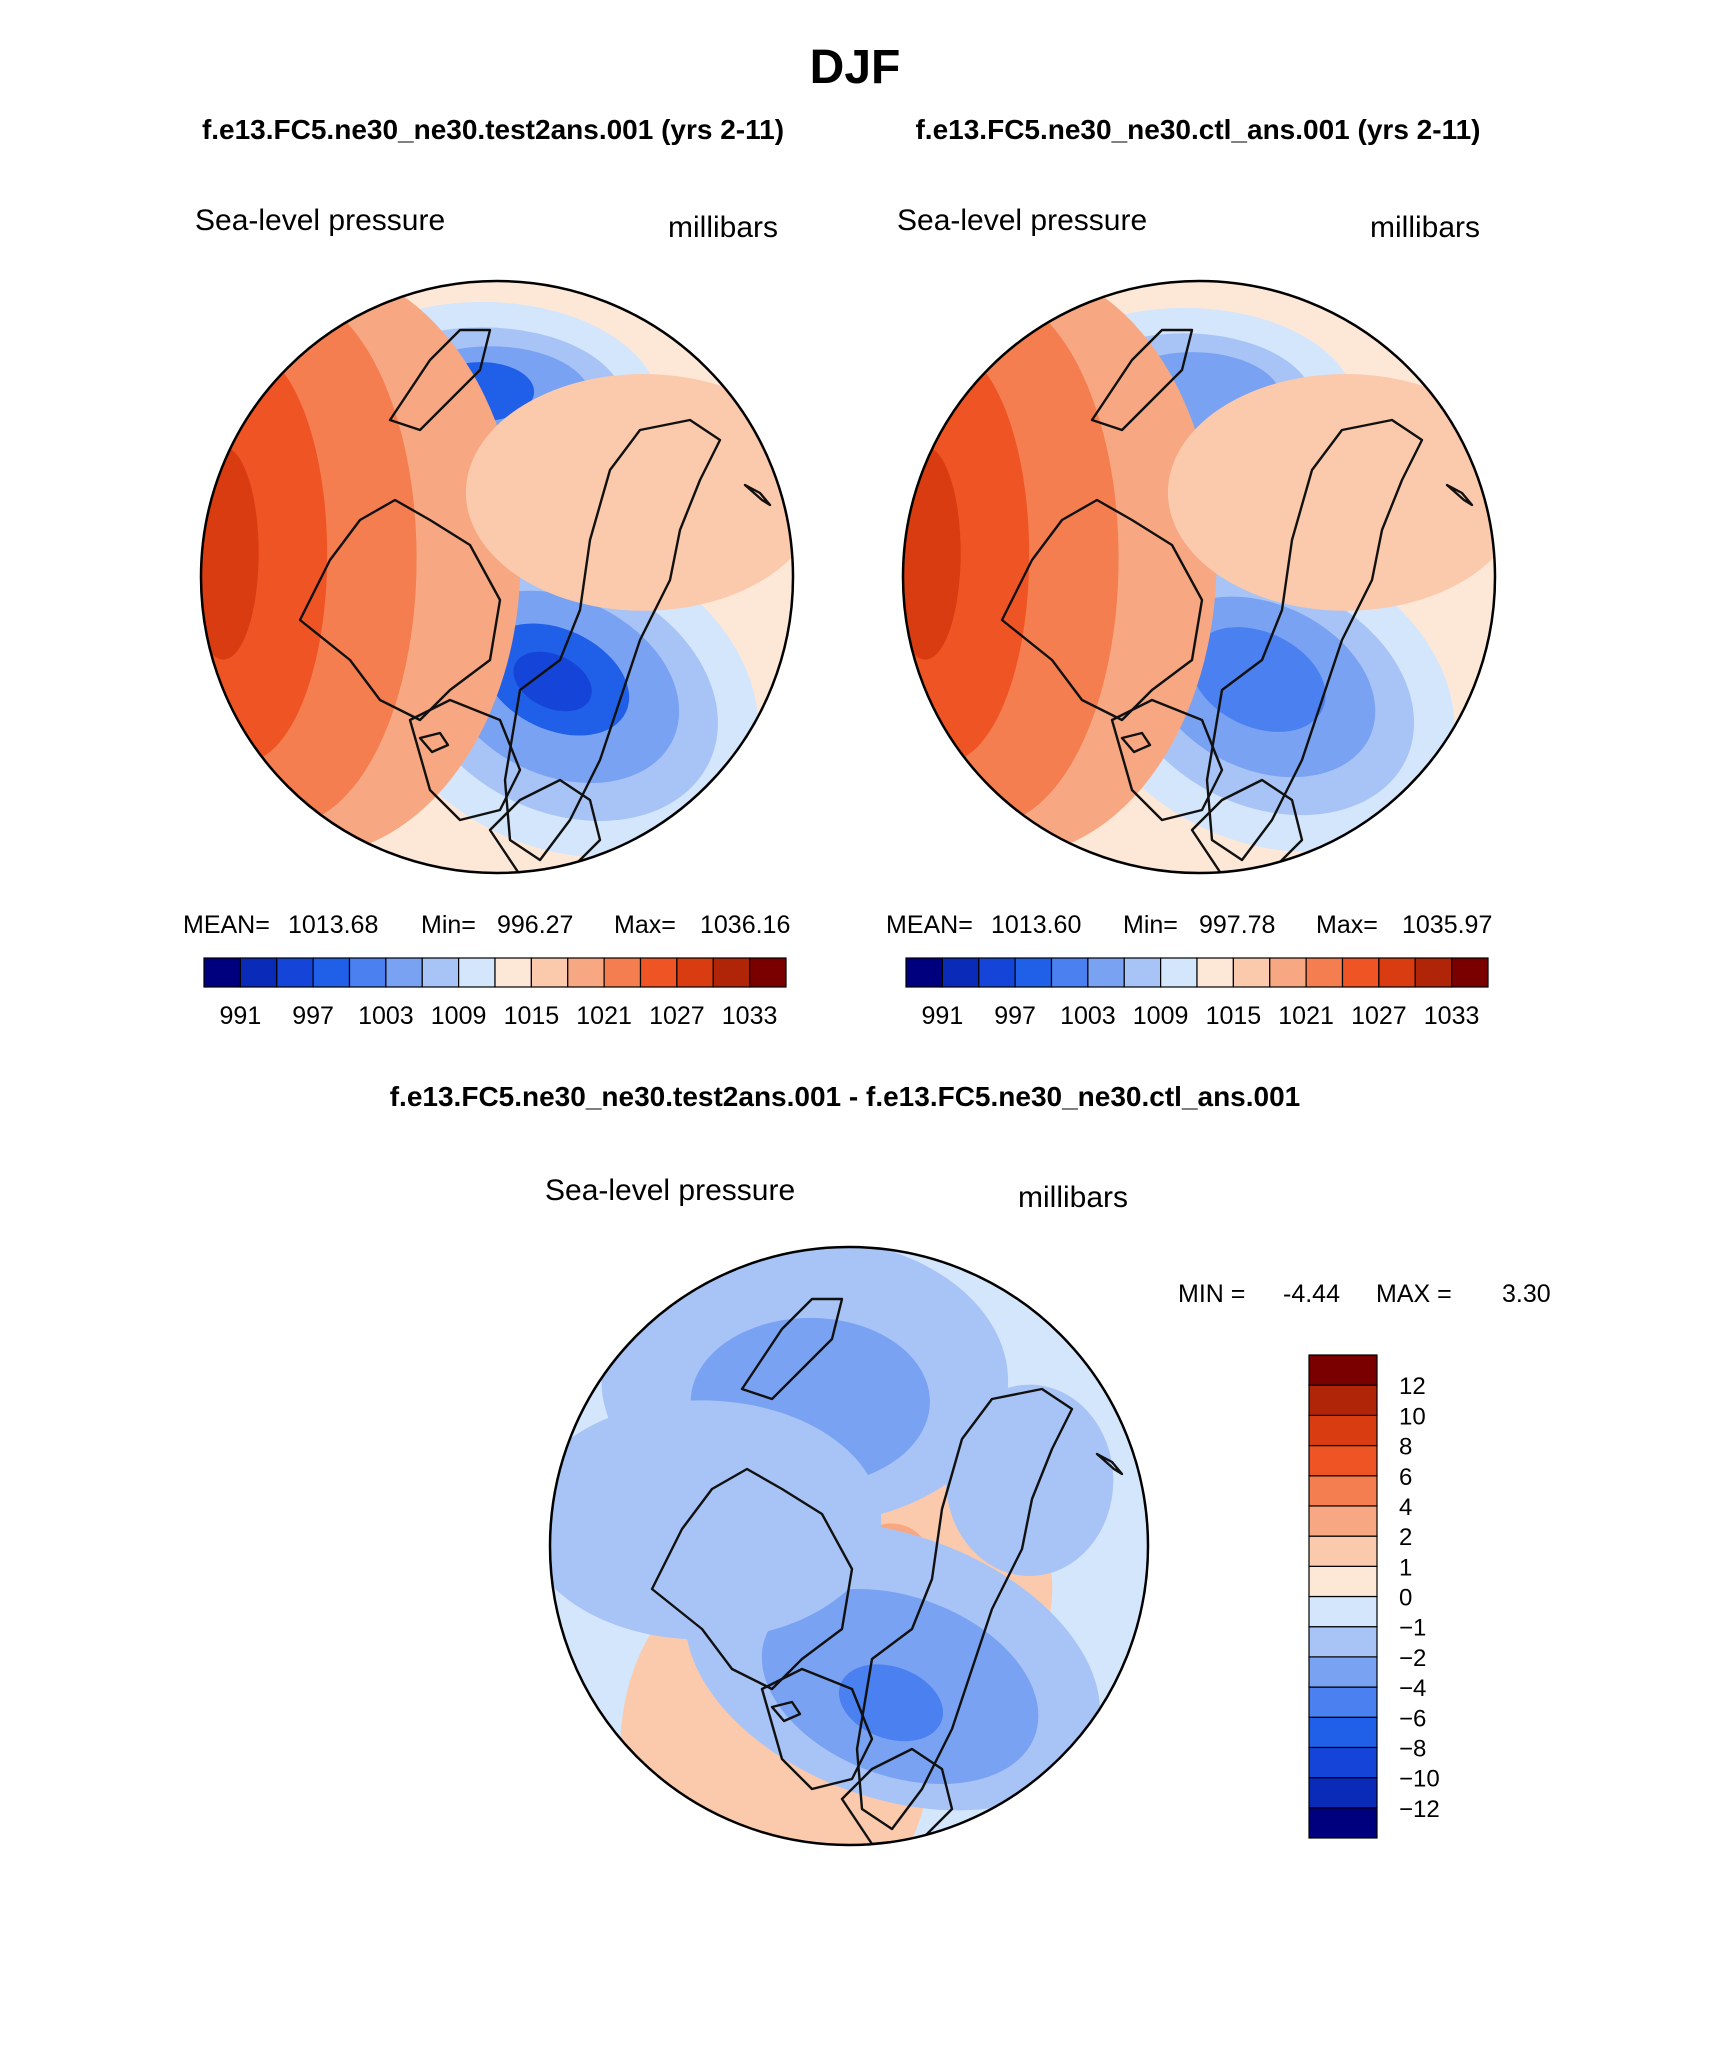  I want to click on panel-model-outline, so click(497, 577).